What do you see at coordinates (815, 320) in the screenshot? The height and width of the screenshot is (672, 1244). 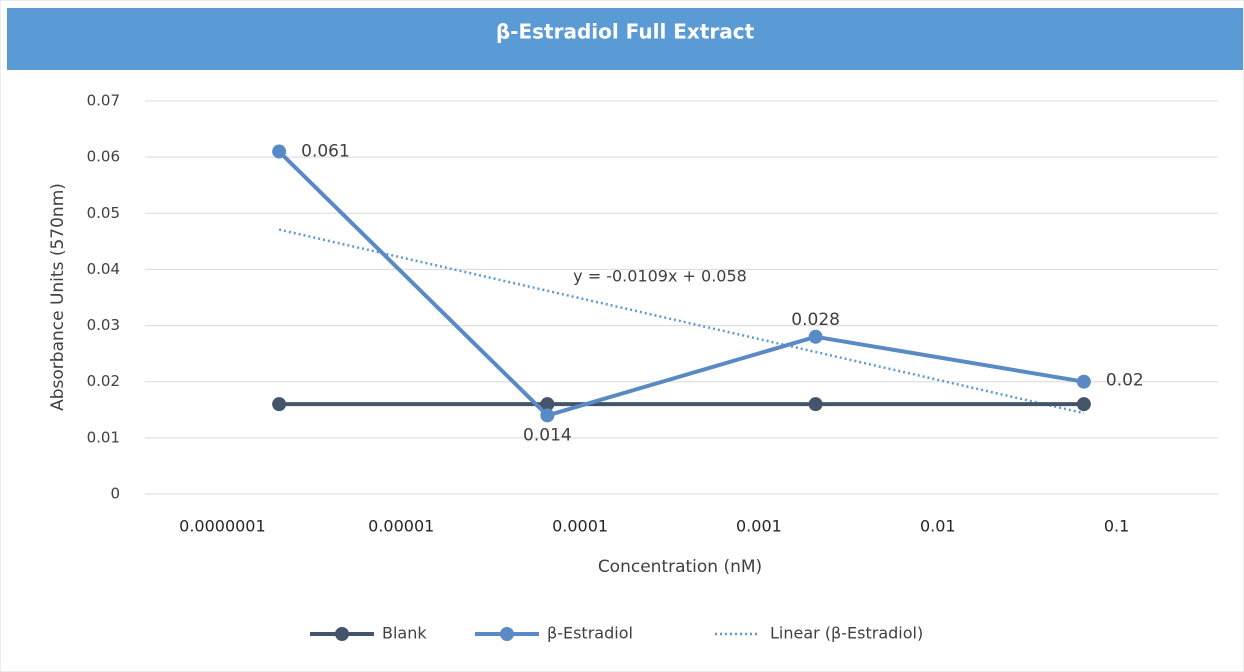 I see `data-label: 0.028` at bounding box center [815, 320].